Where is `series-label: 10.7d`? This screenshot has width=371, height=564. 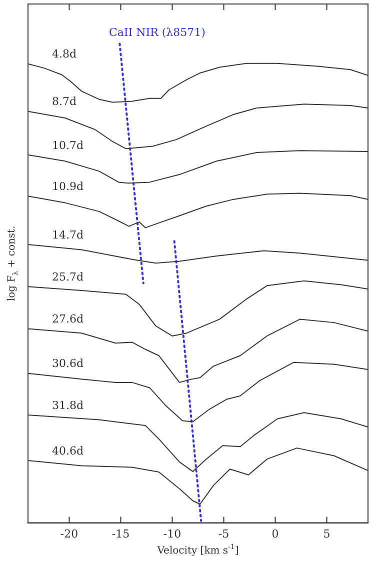
series-label: 10.7d is located at coordinates (68, 145).